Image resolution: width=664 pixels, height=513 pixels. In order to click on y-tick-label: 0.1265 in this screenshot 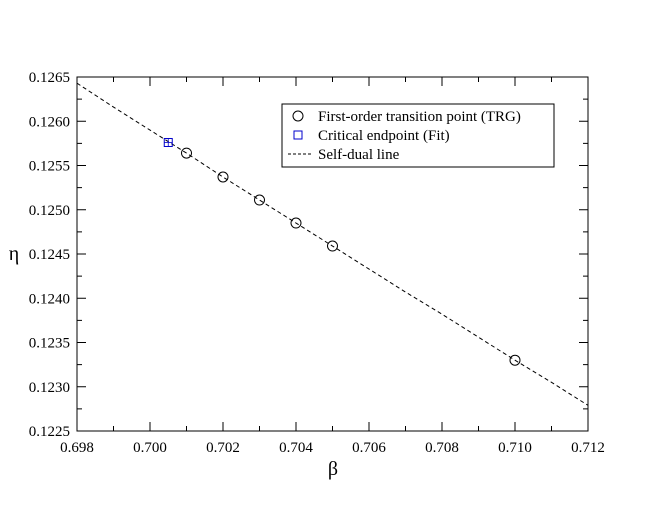, I will do `click(49, 78)`.